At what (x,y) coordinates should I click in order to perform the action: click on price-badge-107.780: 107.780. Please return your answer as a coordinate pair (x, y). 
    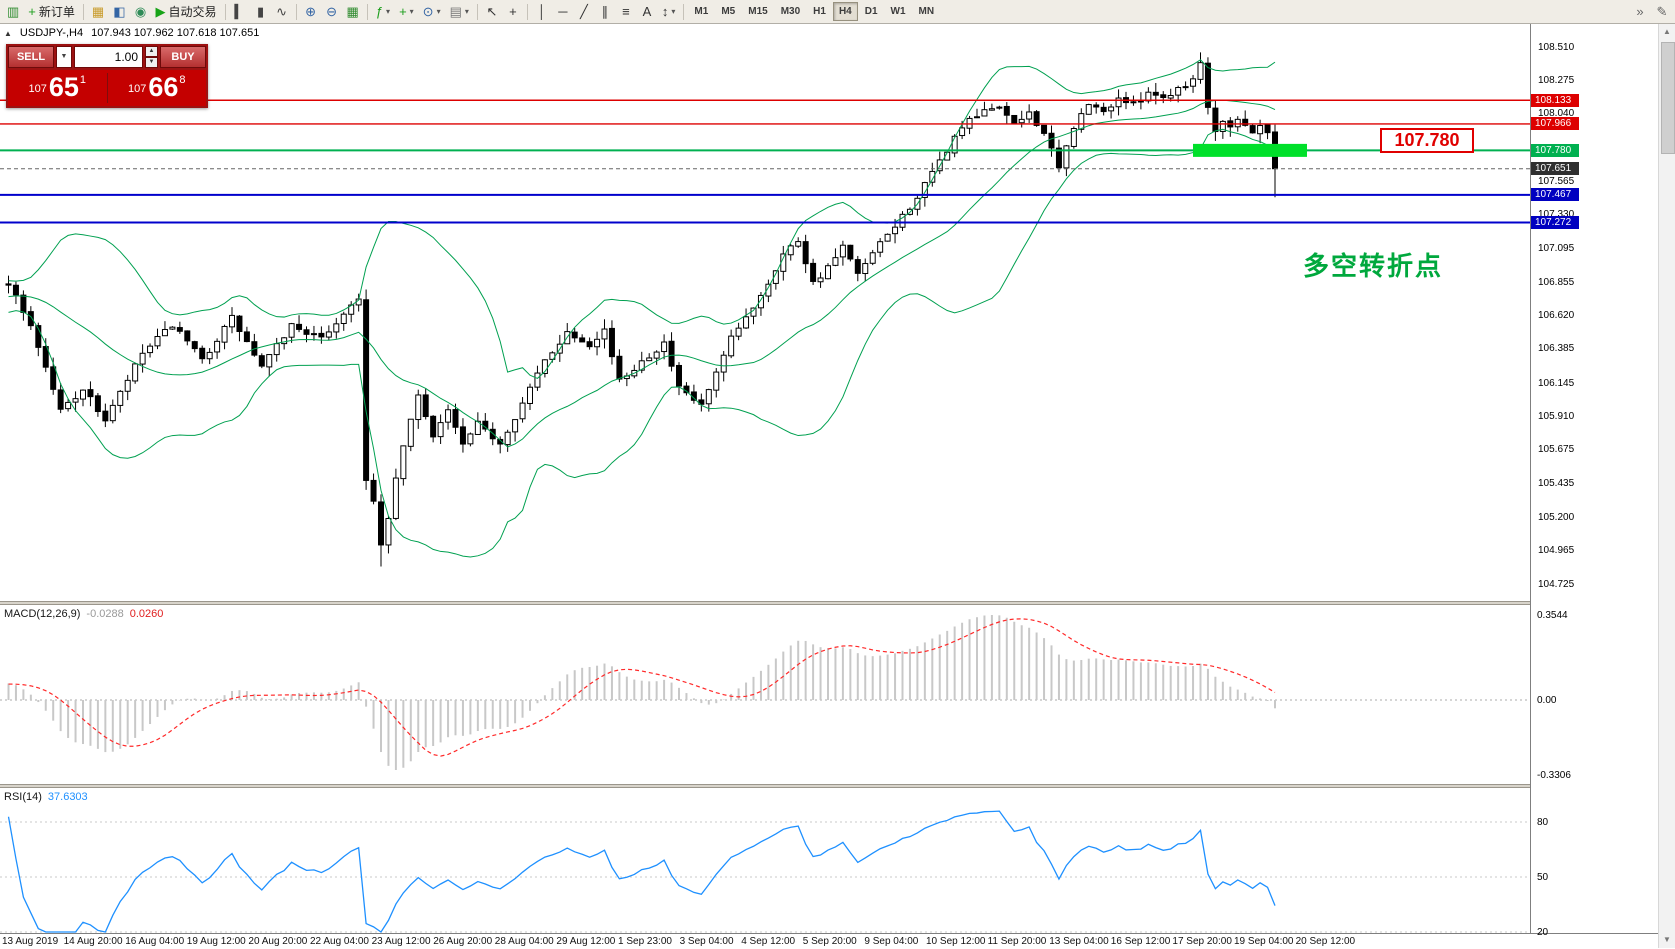
    Looking at the image, I should click on (1555, 150).